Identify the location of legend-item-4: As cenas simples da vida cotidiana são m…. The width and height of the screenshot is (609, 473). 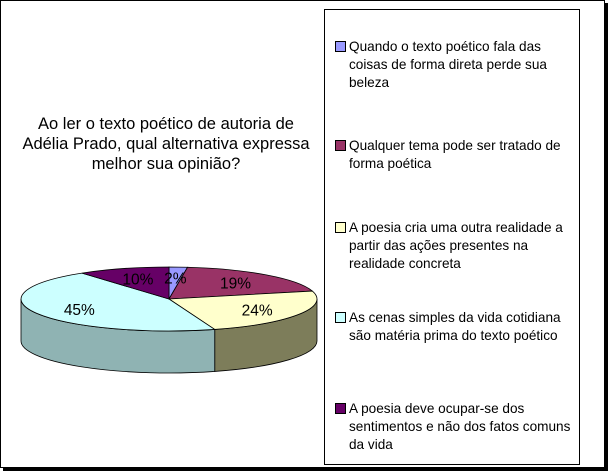
(453, 327).